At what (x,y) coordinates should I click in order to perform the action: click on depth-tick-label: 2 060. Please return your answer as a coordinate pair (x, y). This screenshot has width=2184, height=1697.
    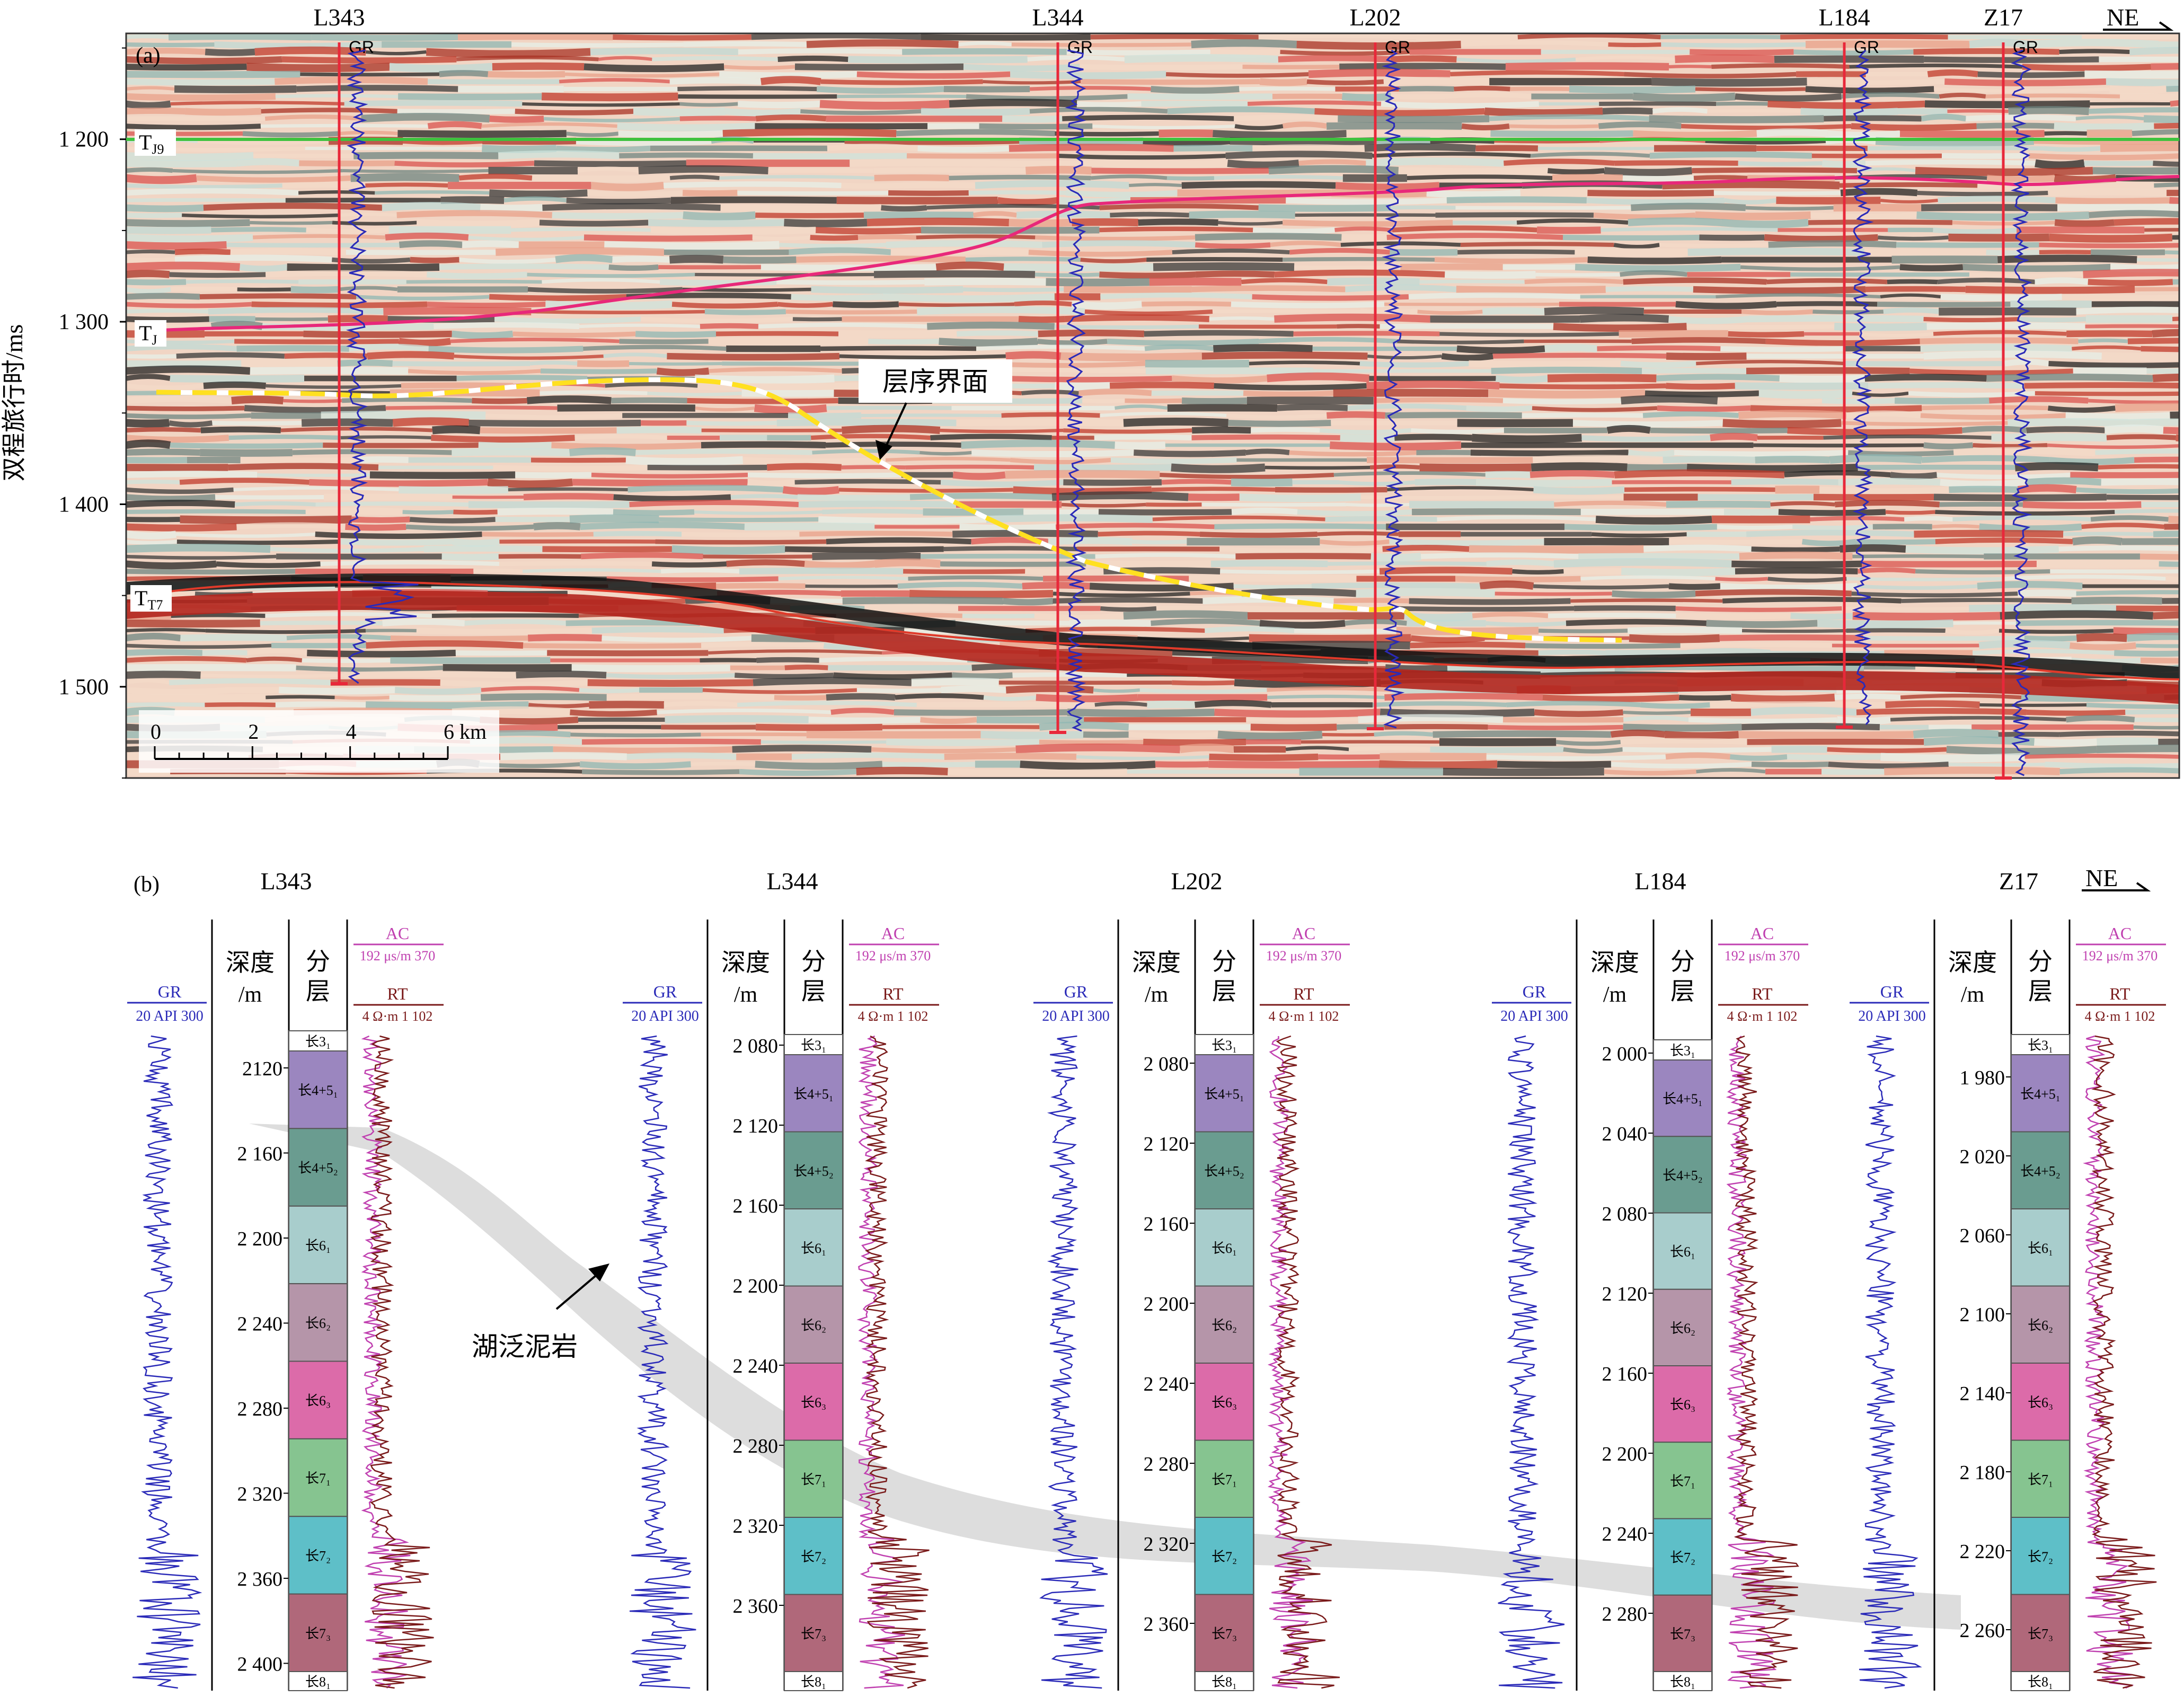
    Looking at the image, I should click on (1982, 1236).